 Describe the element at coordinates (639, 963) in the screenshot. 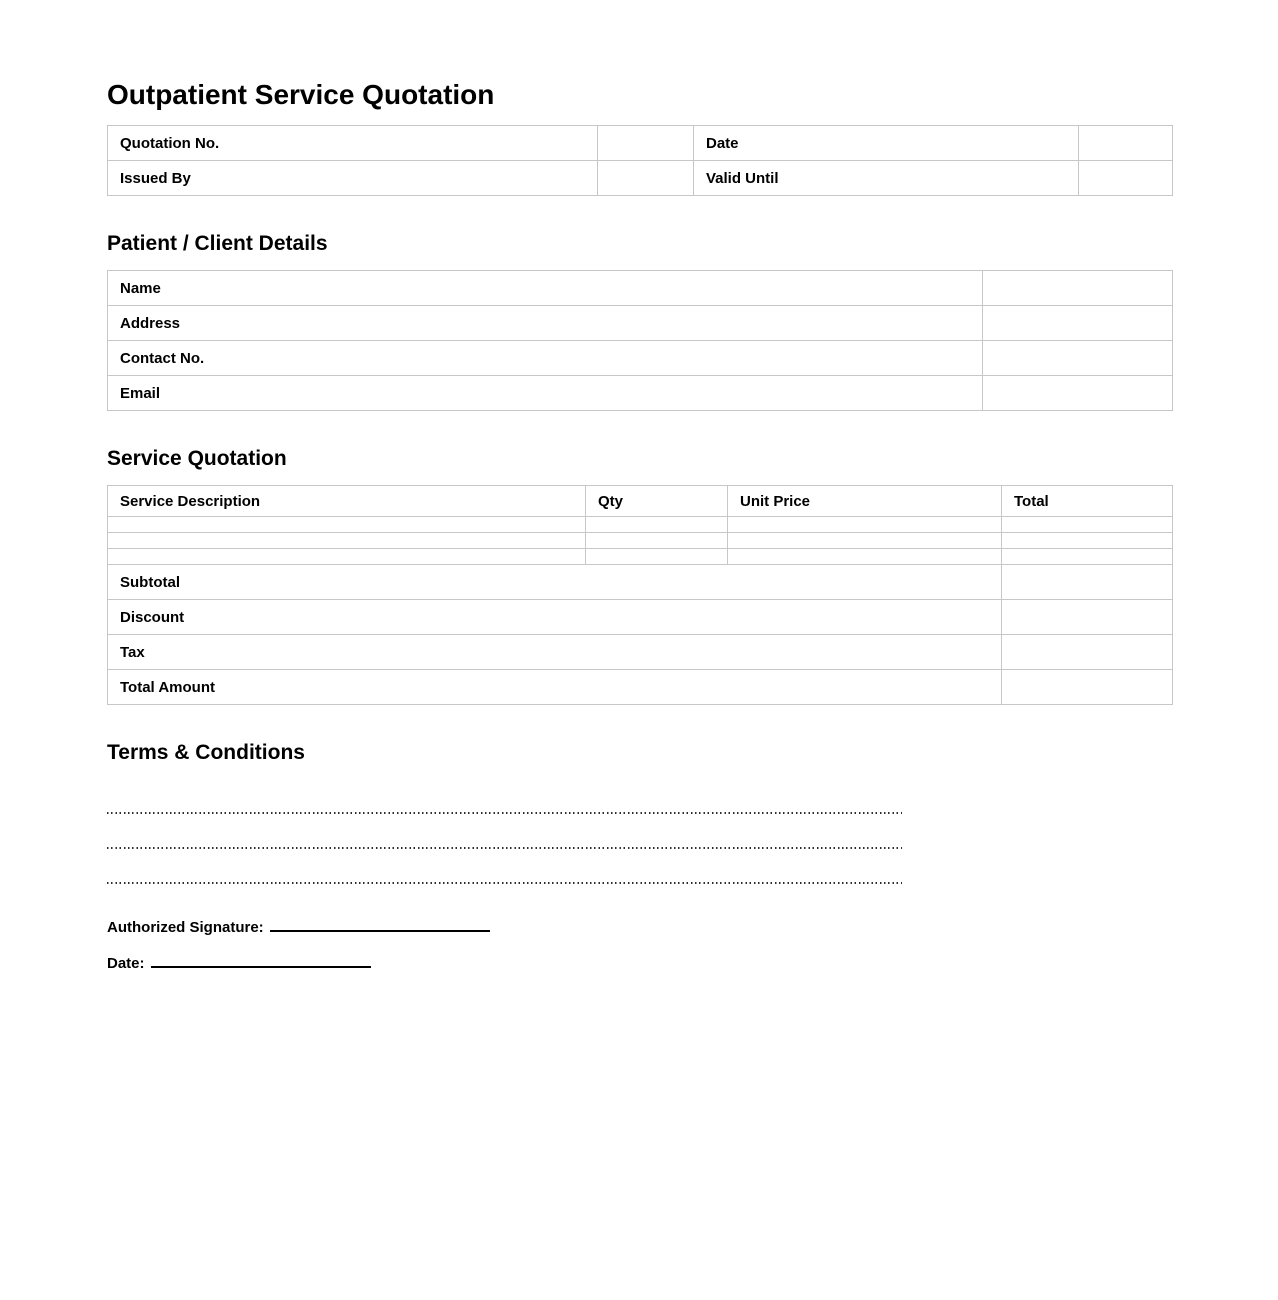

I see `signature-date-row: Date:` at that location.